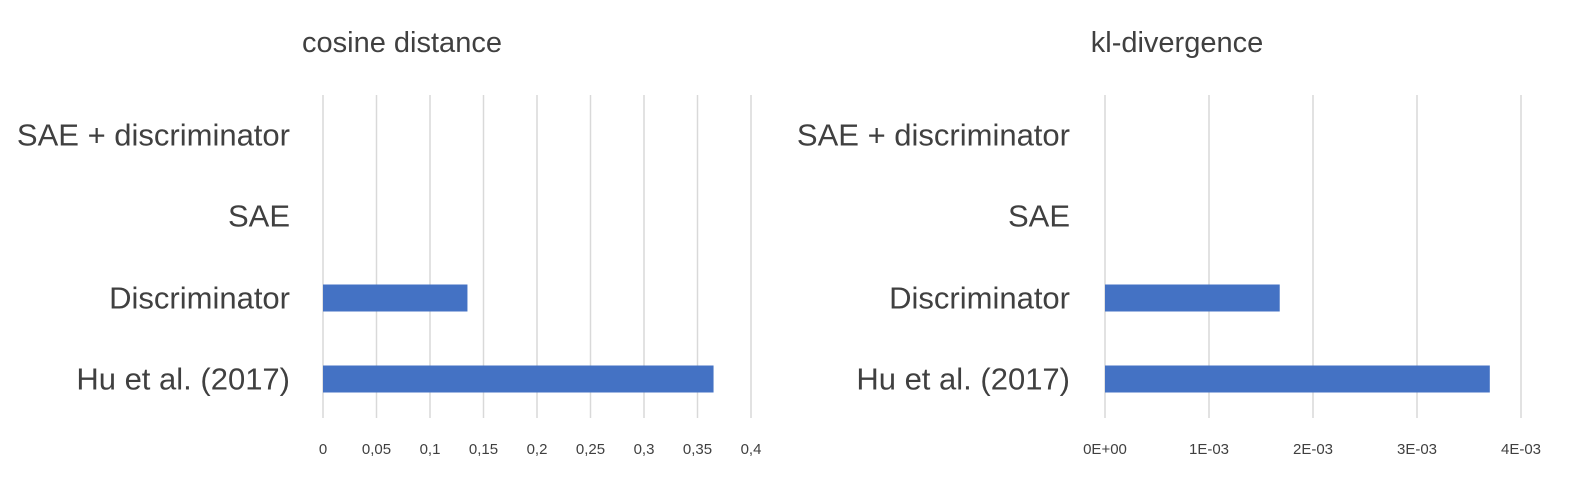 This screenshot has height=478, width=1592. Describe the element at coordinates (1417, 449) in the screenshot. I see `kl-divergence-tick-label-3: 3E-03` at that location.